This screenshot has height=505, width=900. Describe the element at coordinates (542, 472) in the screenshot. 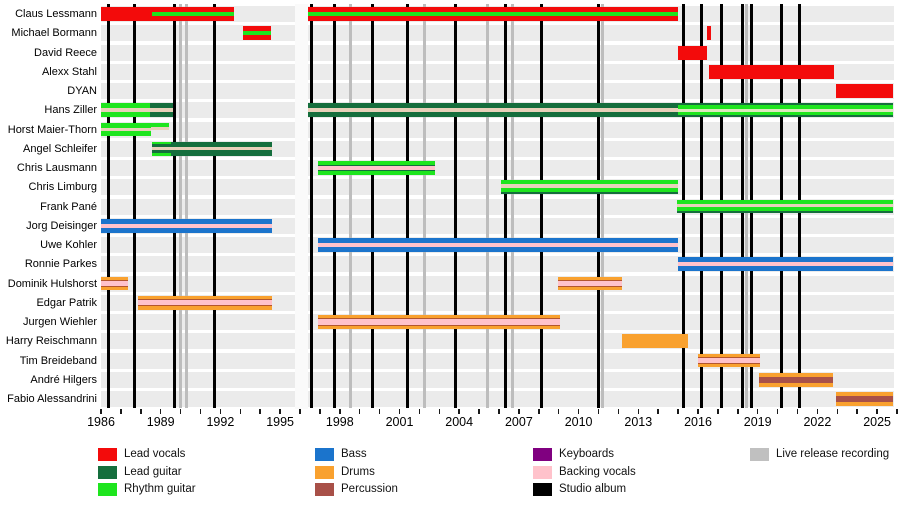

I see `legend-swatch-backing_vocals` at that location.